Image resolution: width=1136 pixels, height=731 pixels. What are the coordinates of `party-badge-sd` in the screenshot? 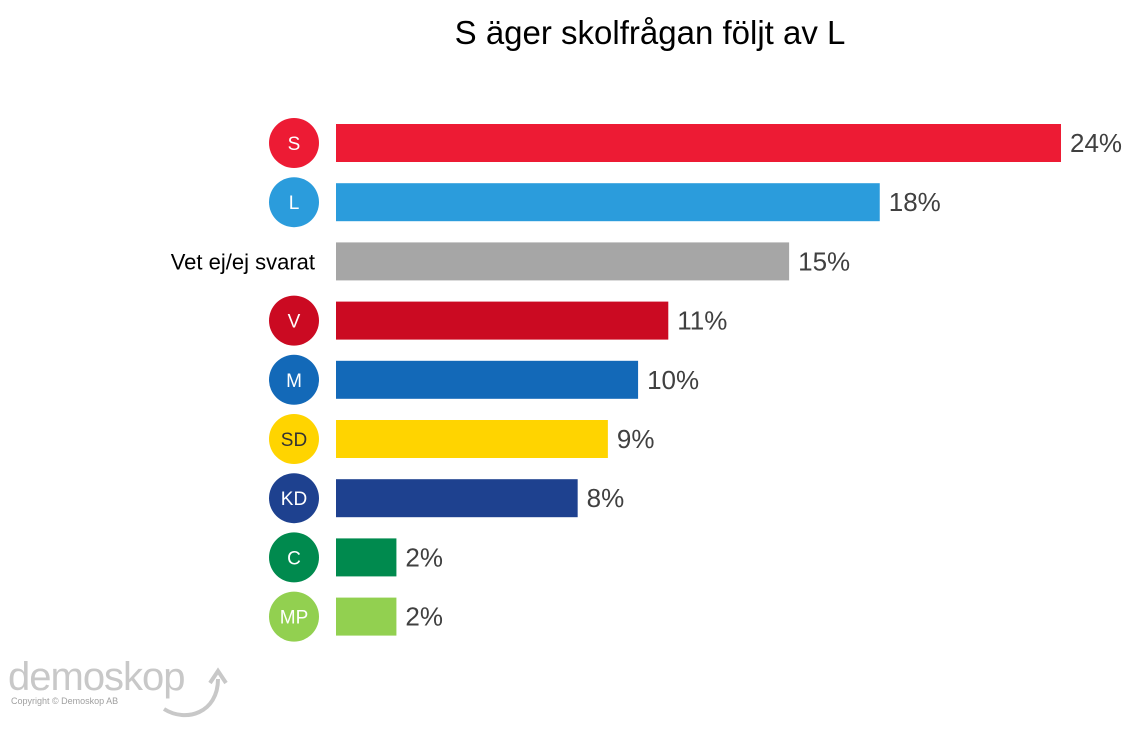 It's located at (294, 439).